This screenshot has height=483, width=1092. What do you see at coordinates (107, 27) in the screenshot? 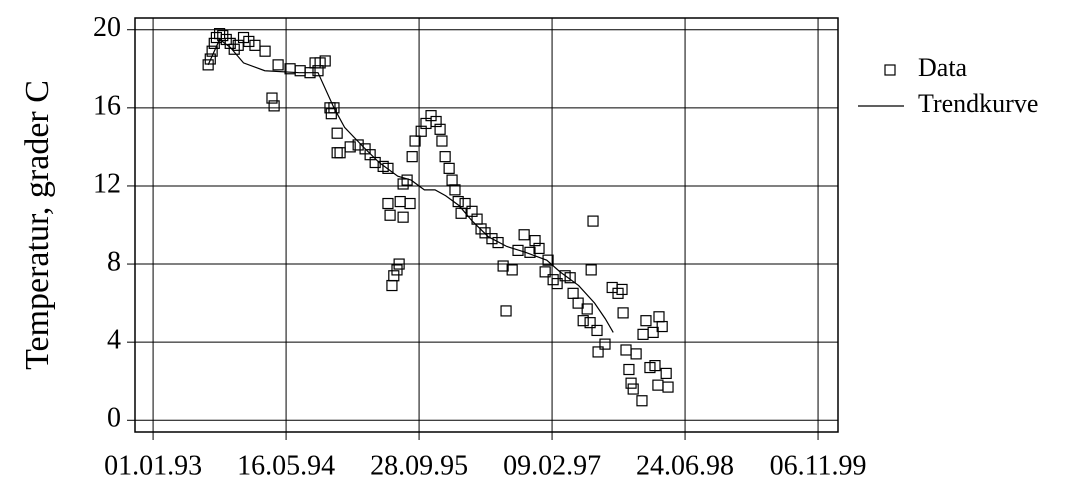
I see `y-tick-label: 20` at bounding box center [107, 27].